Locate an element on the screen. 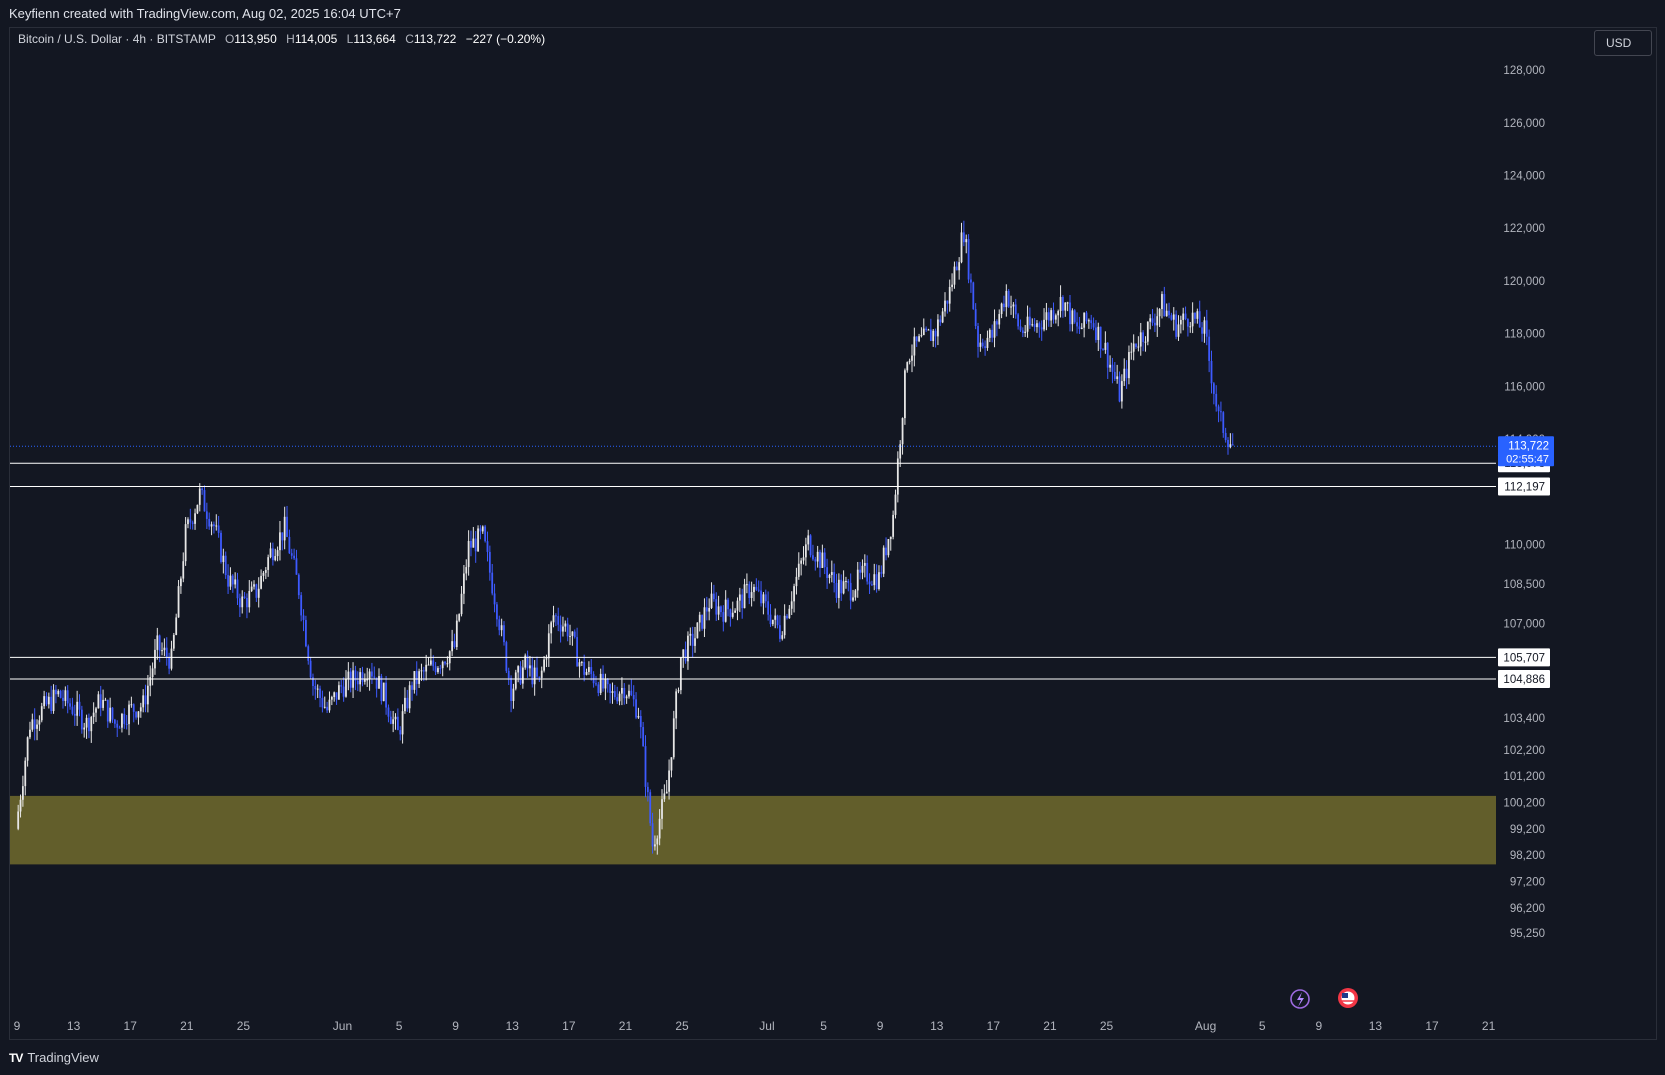  level-price-label: 112,197 is located at coordinates (1524, 487).